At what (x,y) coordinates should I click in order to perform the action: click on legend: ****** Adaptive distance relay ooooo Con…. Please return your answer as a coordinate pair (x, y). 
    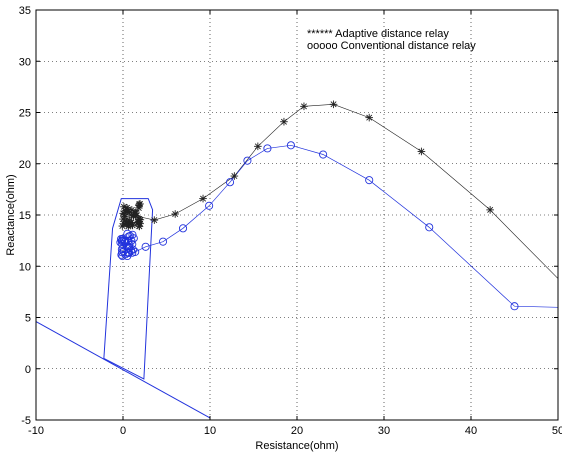
    Looking at the image, I should click on (391, 40).